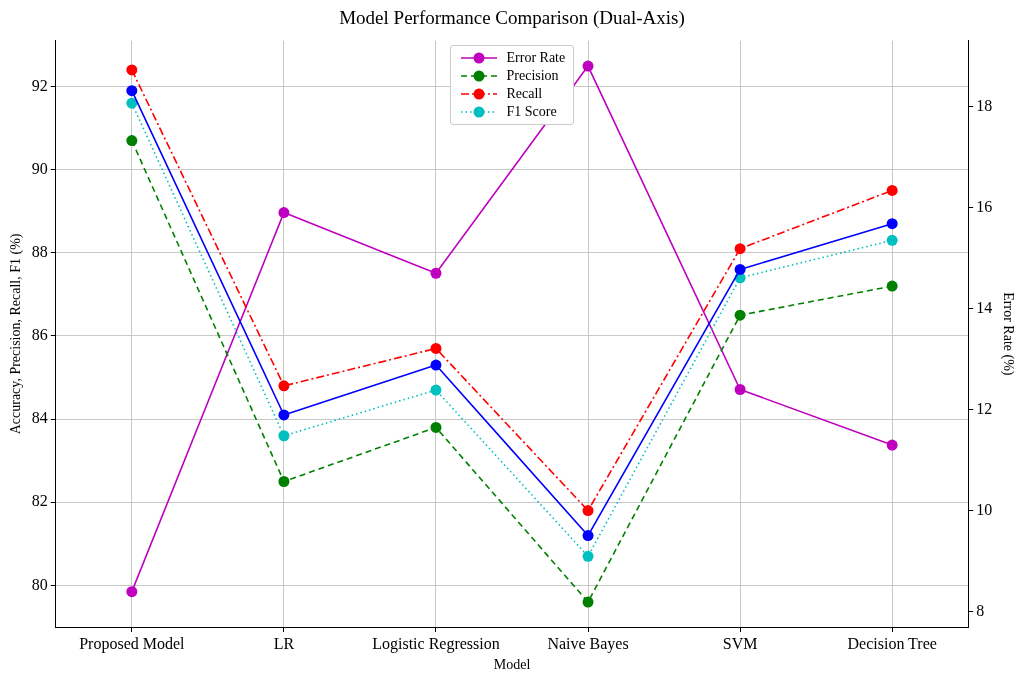  What do you see at coordinates (512, 18) in the screenshot?
I see `chart-title: Model Performance Comparison (Dual-Axis)` at bounding box center [512, 18].